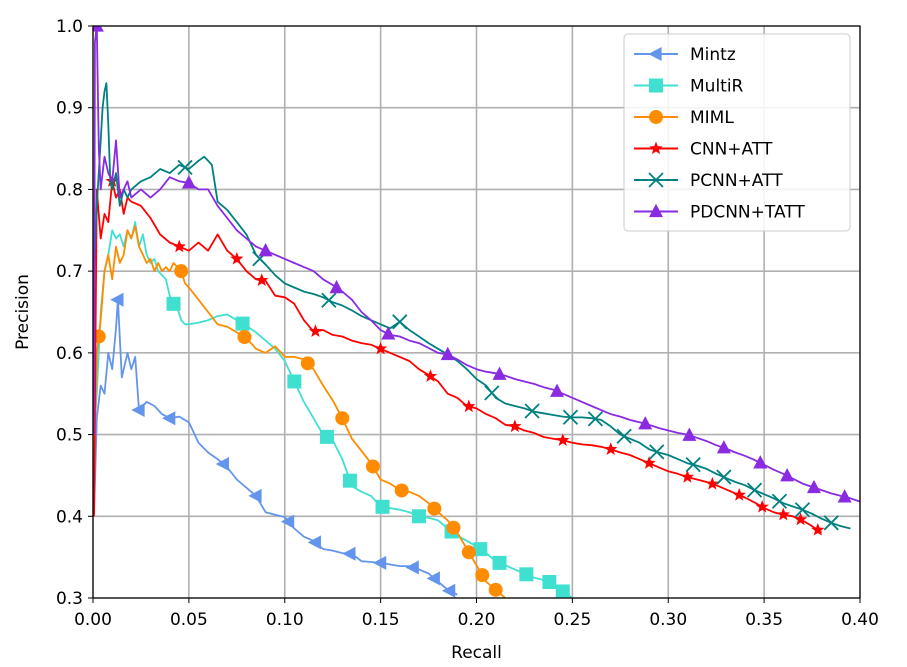  What do you see at coordinates (477, 620) in the screenshot?
I see `x-tick-label: 0.20` at bounding box center [477, 620].